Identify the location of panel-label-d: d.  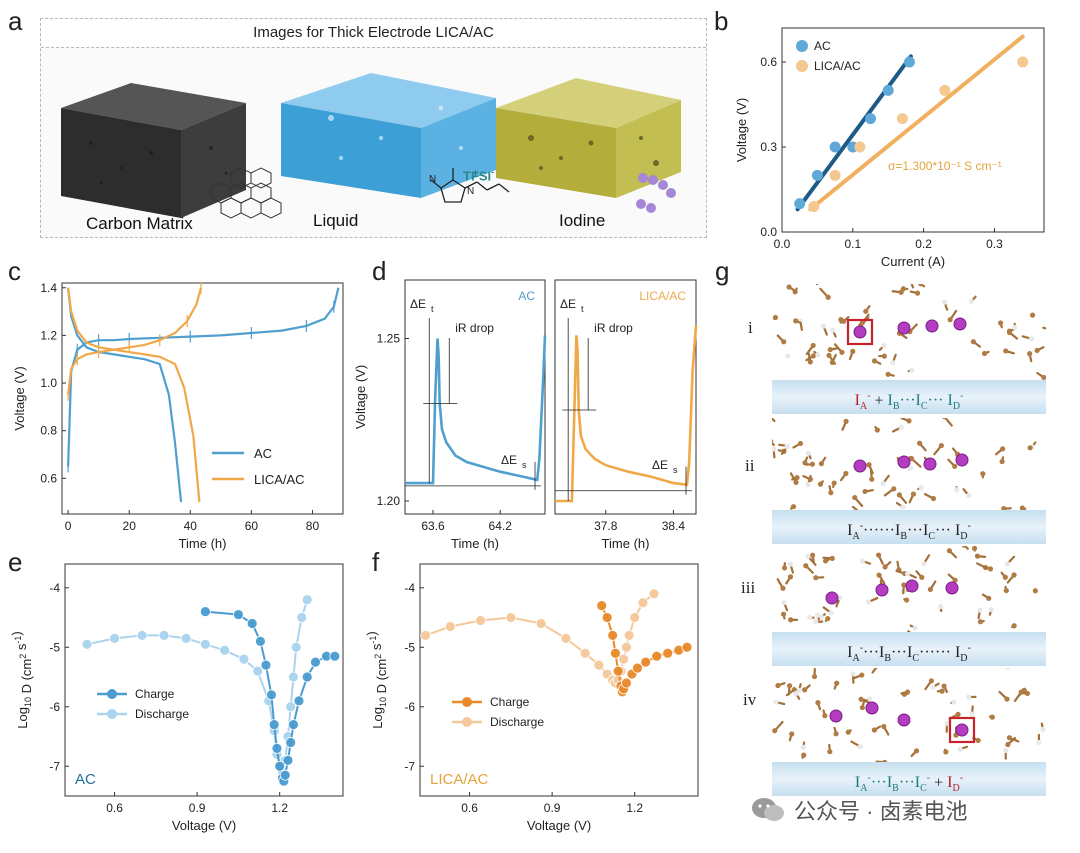
(379, 271).